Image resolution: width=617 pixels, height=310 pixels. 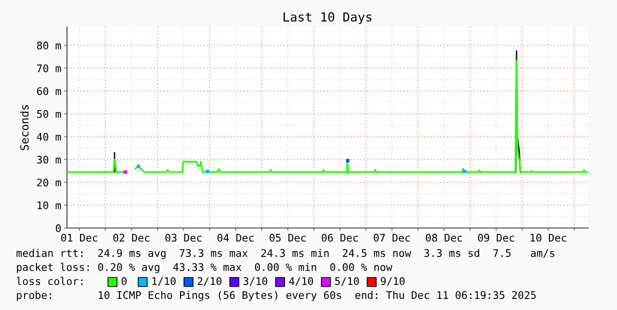 What do you see at coordinates (48, 136) in the screenshot?
I see `y-tick-label: 40 m` at bounding box center [48, 136].